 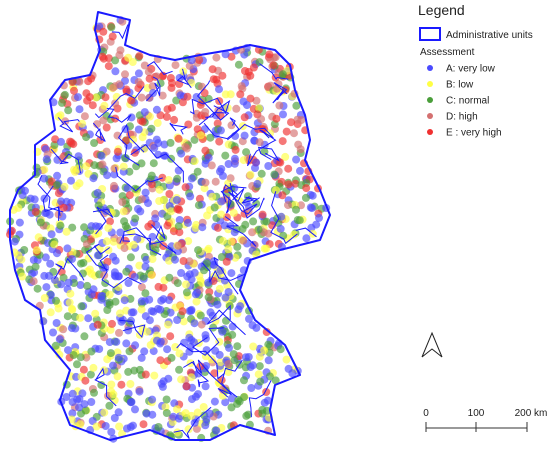 What do you see at coordinates (430, 116) in the screenshot?
I see `legend-symbol` at bounding box center [430, 116].